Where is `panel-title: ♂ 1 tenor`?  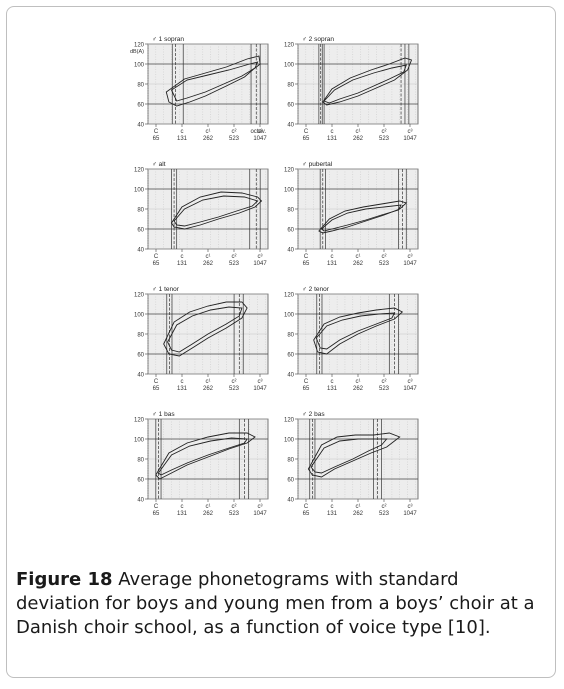 panel-title: ♂ 1 tenor is located at coordinates (166, 289).